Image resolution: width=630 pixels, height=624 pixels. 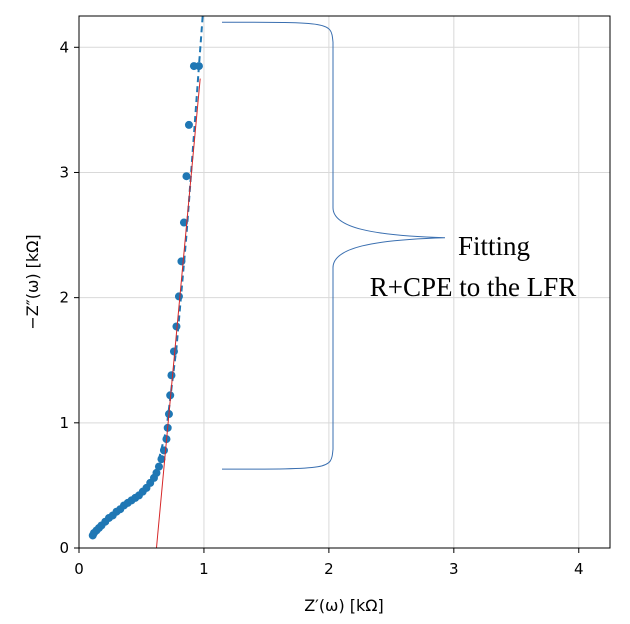 What do you see at coordinates (64, 47) in the screenshot?
I see `y-tick-label: 4` at bounding box center [64, 47].